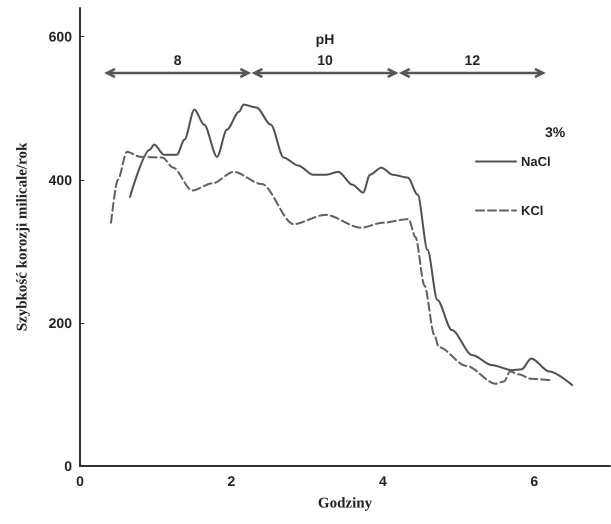 This screenshot has width=611, height=524. Describe the element at coordinates (60, 180) in the screenshot. I see `y-tick-label: 400` at that location.